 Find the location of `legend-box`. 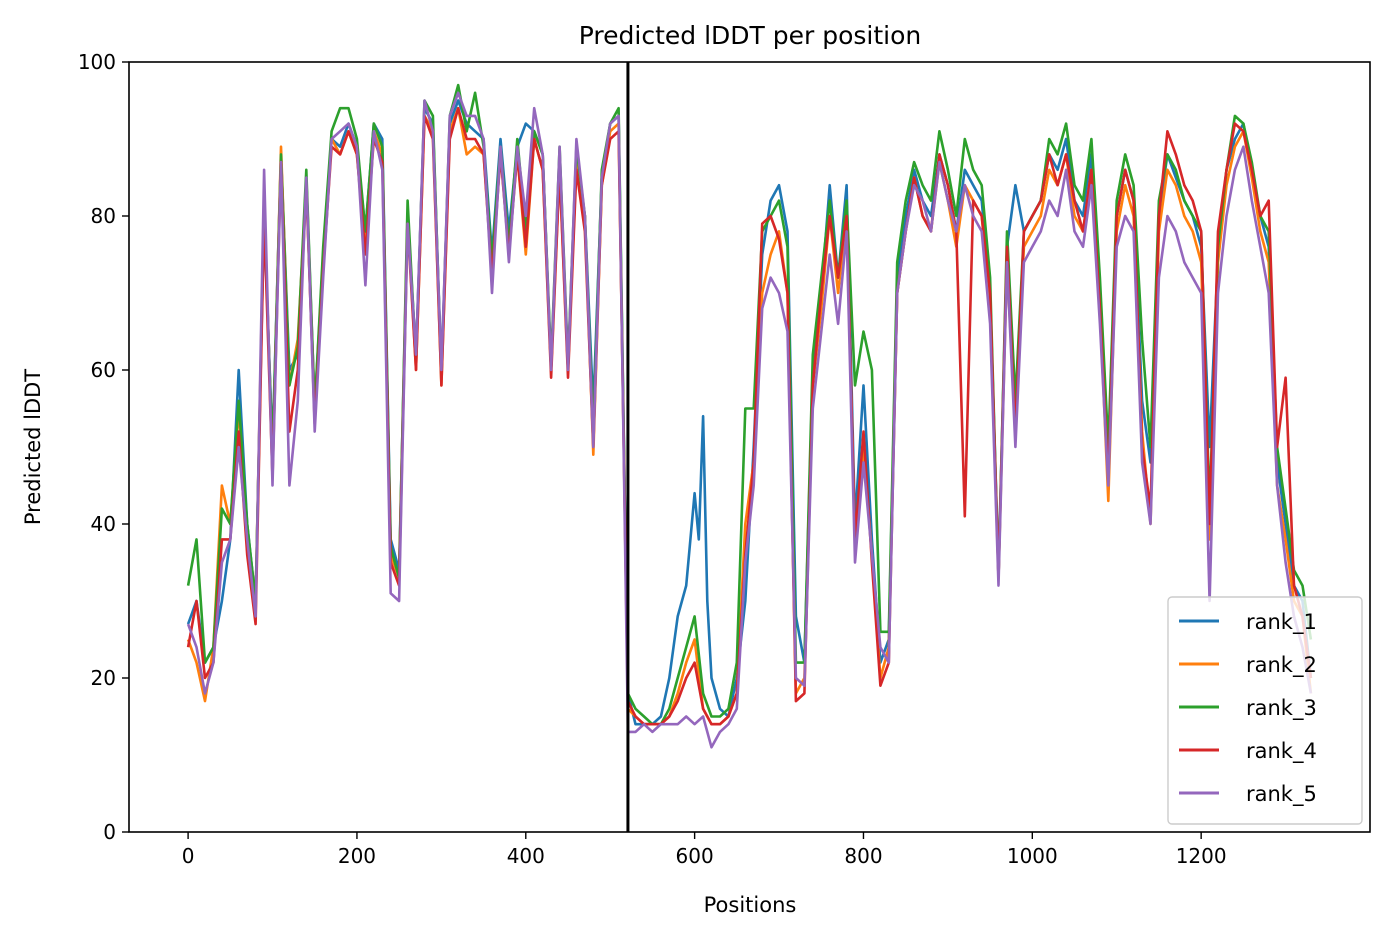

legend-box is located at coordinates (1265, 710).